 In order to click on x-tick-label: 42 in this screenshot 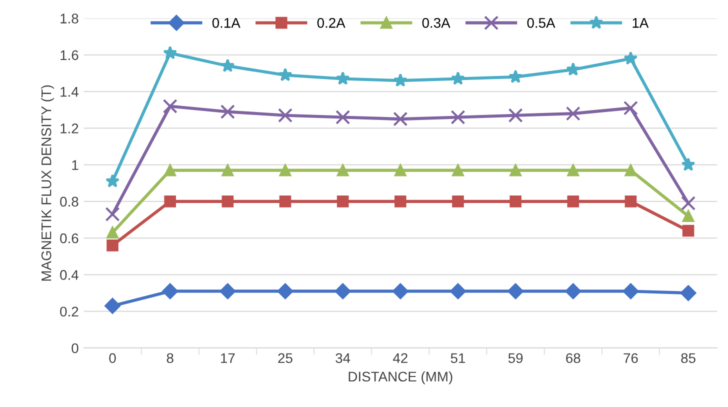, I will do `click(400, 358)`.